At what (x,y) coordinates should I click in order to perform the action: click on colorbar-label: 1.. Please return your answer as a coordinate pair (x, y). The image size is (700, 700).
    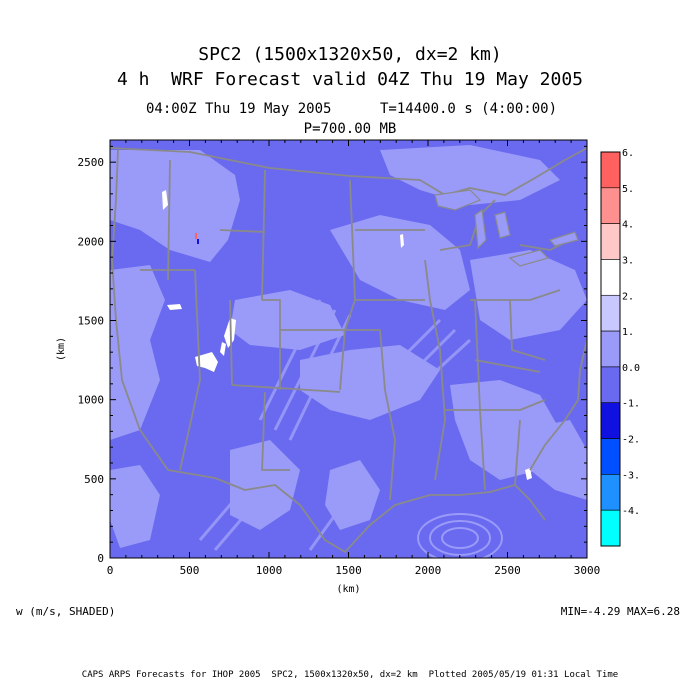
    Looking at the image, I should click on (628, 332).